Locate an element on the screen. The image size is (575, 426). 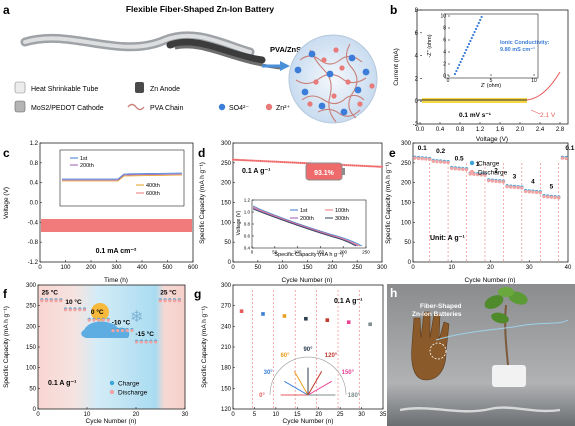
fiber-end is located at coordinates (216, 51).